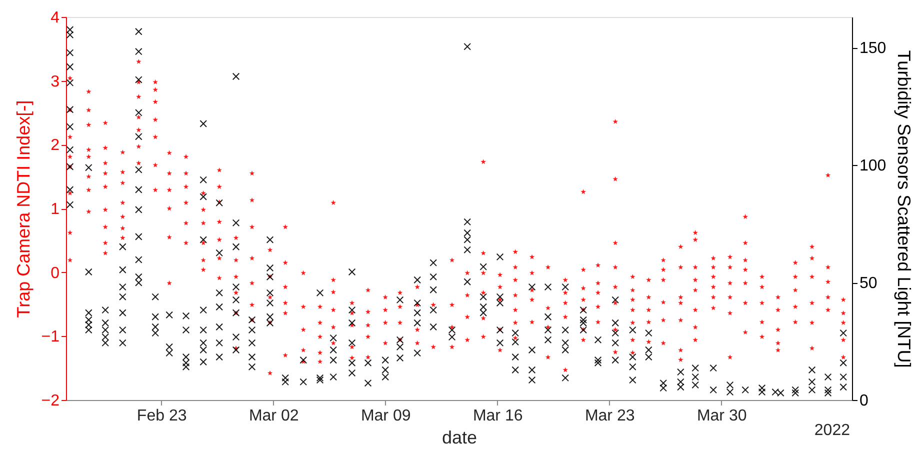  Describe the element at coordinates (50, 337) in the screenshot. I see `y-tick-label: −1` at that location.